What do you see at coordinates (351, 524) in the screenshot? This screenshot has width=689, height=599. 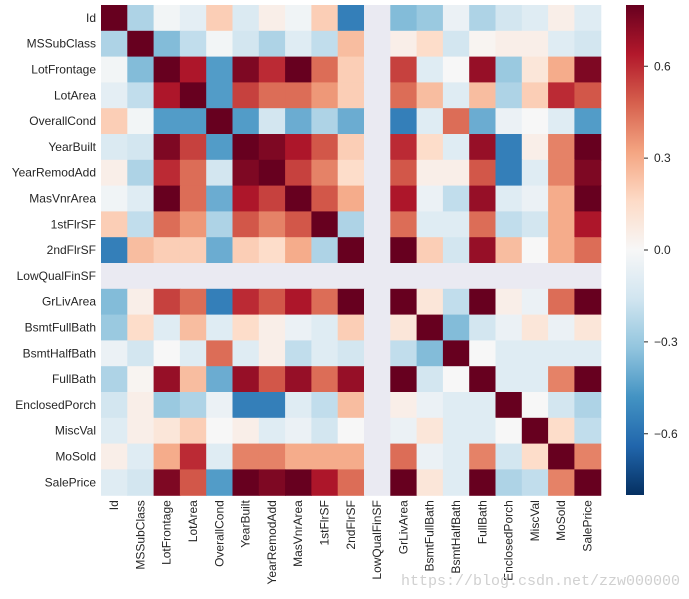 I see `x-tick-label: 2ndFlrSF` at bounding box center [351, 524].